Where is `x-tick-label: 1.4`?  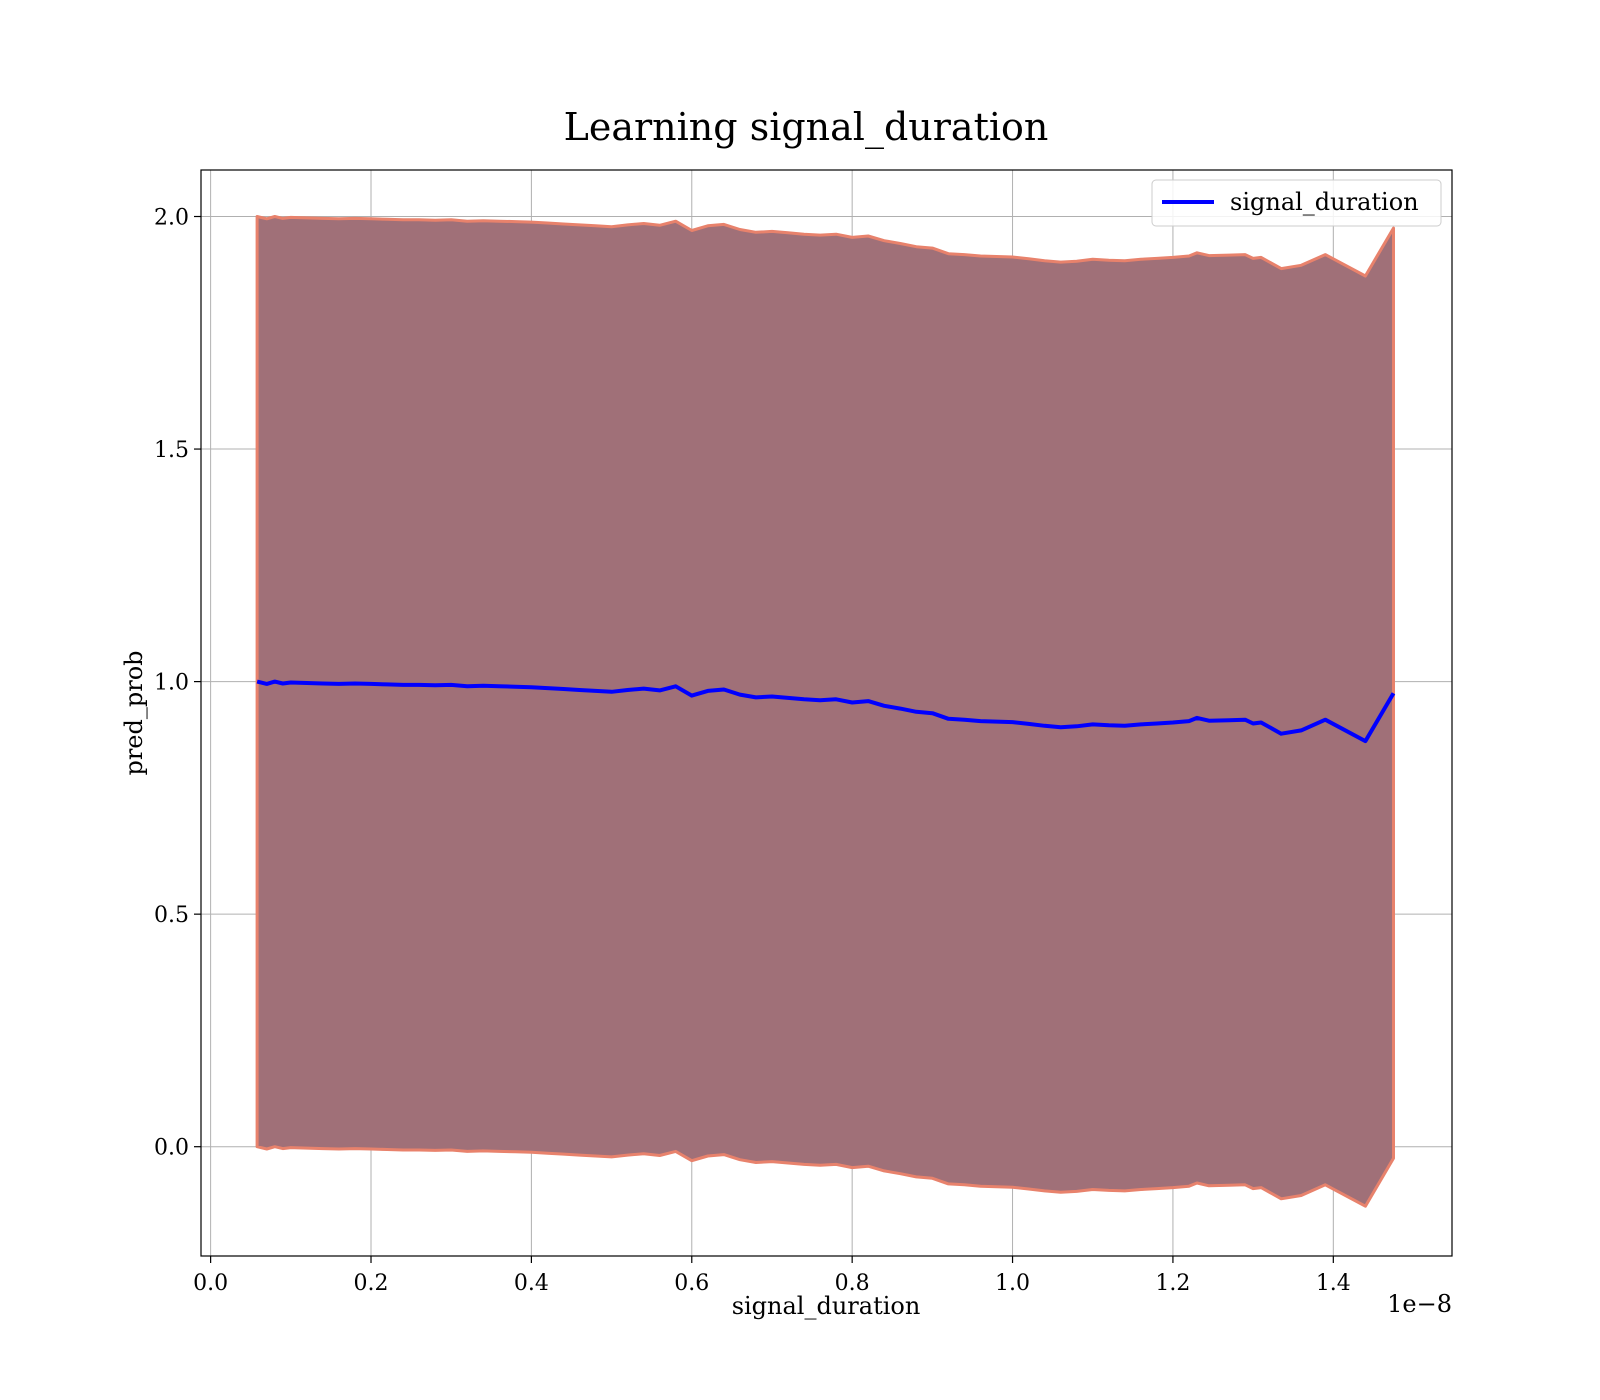 x-tick-label: 1.4 is located at coordinates (1333, 1283).